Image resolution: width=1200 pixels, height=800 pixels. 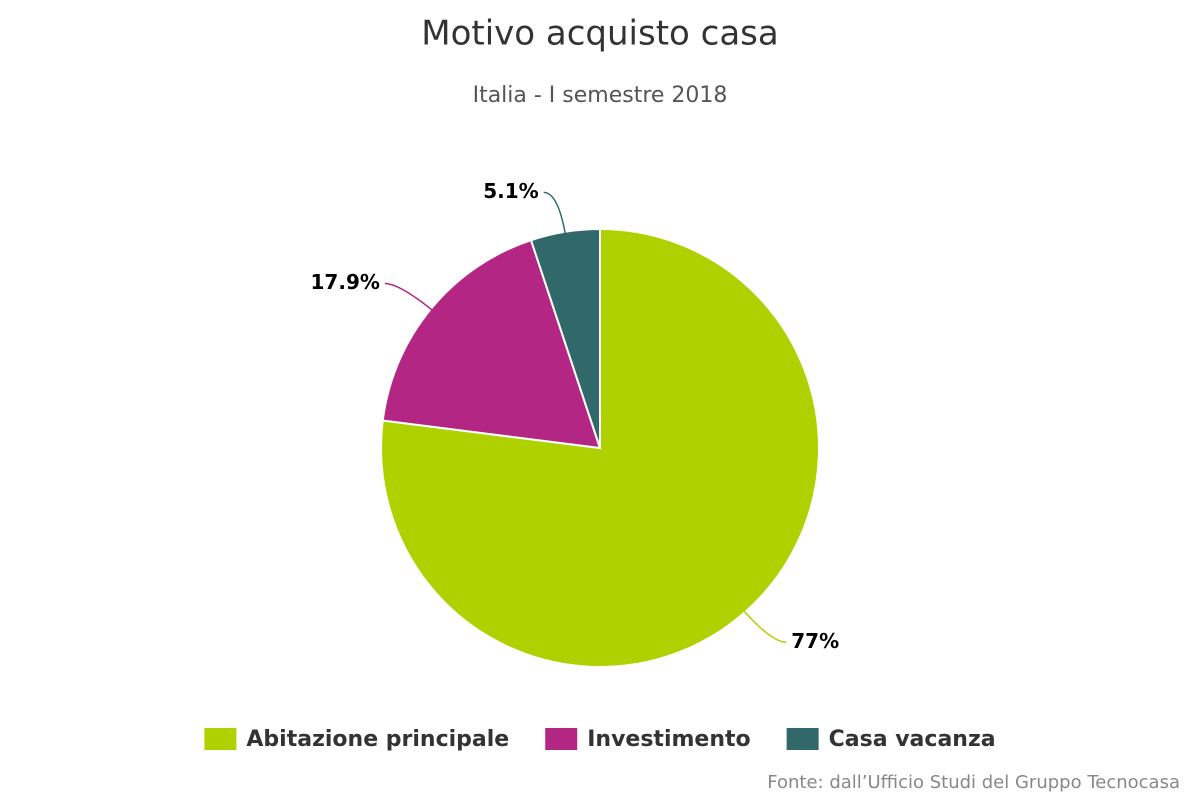 I want to click on legend-label: Casa vacanza, so click(x=912, y=739).